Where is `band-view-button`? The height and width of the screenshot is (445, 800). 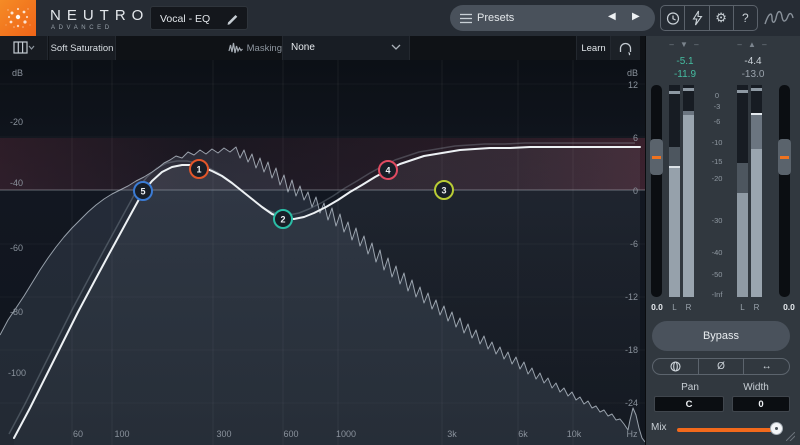 band-view-button is located at coordinates (24, 48).